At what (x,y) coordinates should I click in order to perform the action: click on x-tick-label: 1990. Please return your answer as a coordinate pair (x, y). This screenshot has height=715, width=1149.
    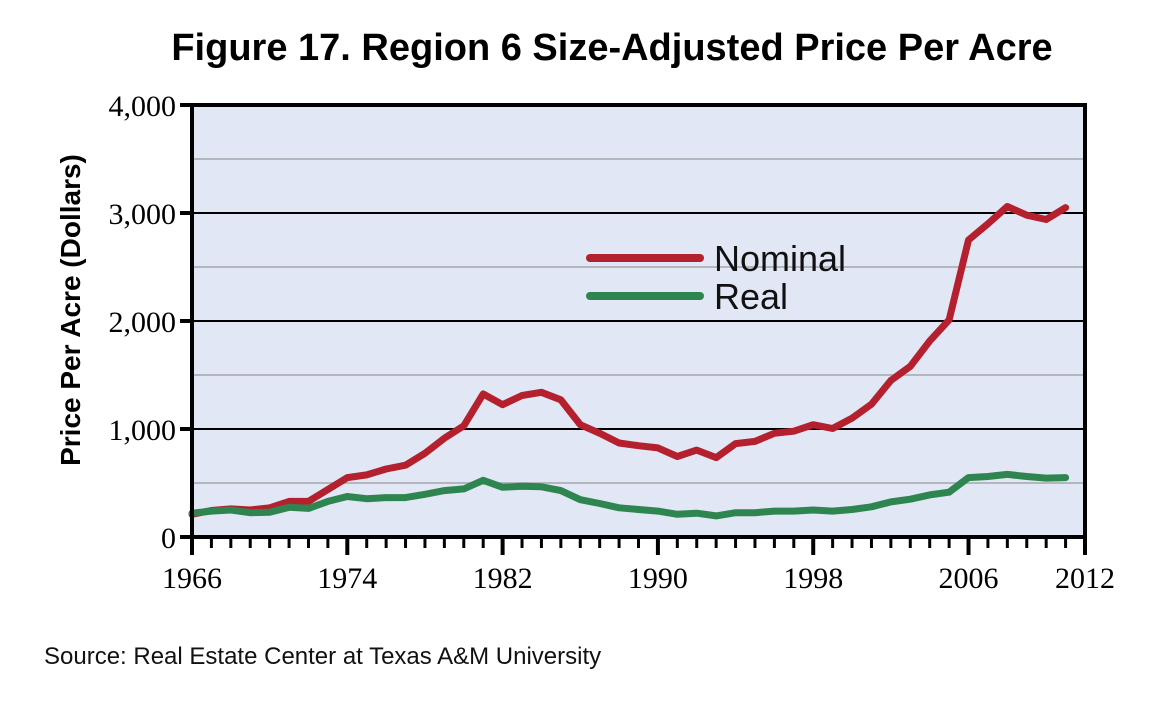
    Looking at the image, I should click on (658, 578).